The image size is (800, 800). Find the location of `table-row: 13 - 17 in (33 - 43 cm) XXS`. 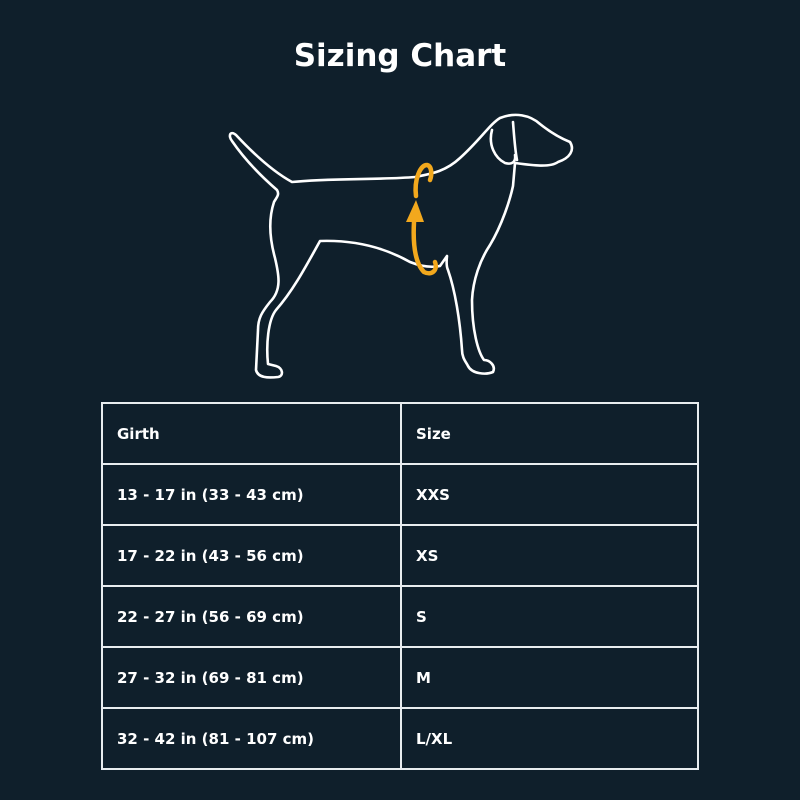

table-row: 13 - 17 in (33 - 43 cm) XXS is located at coordinates (400, 494).